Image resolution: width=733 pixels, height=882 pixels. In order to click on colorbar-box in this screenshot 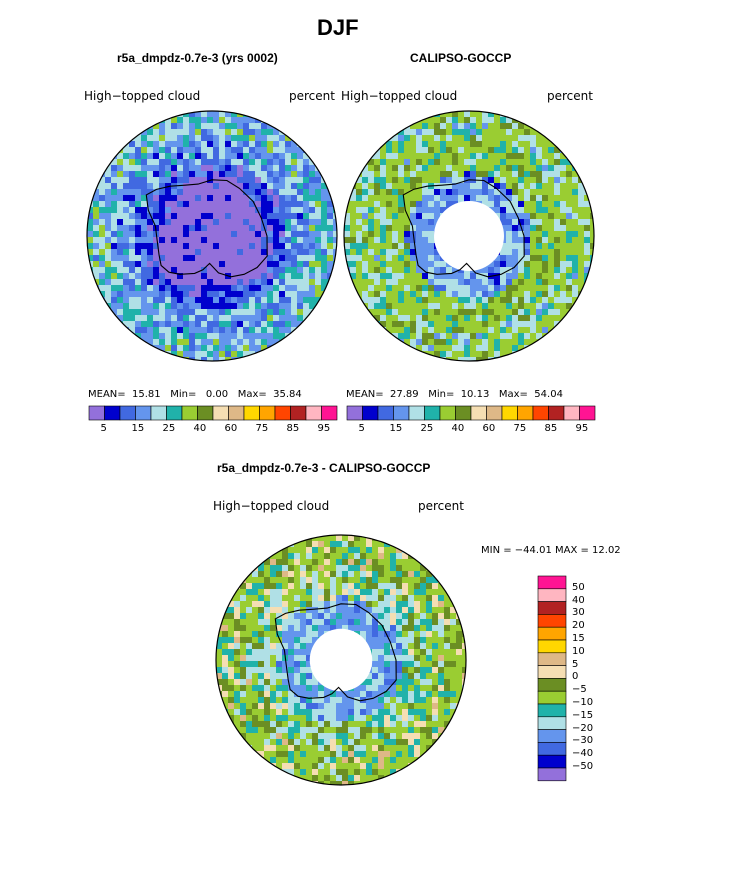, I will do `click(552, 595)`.